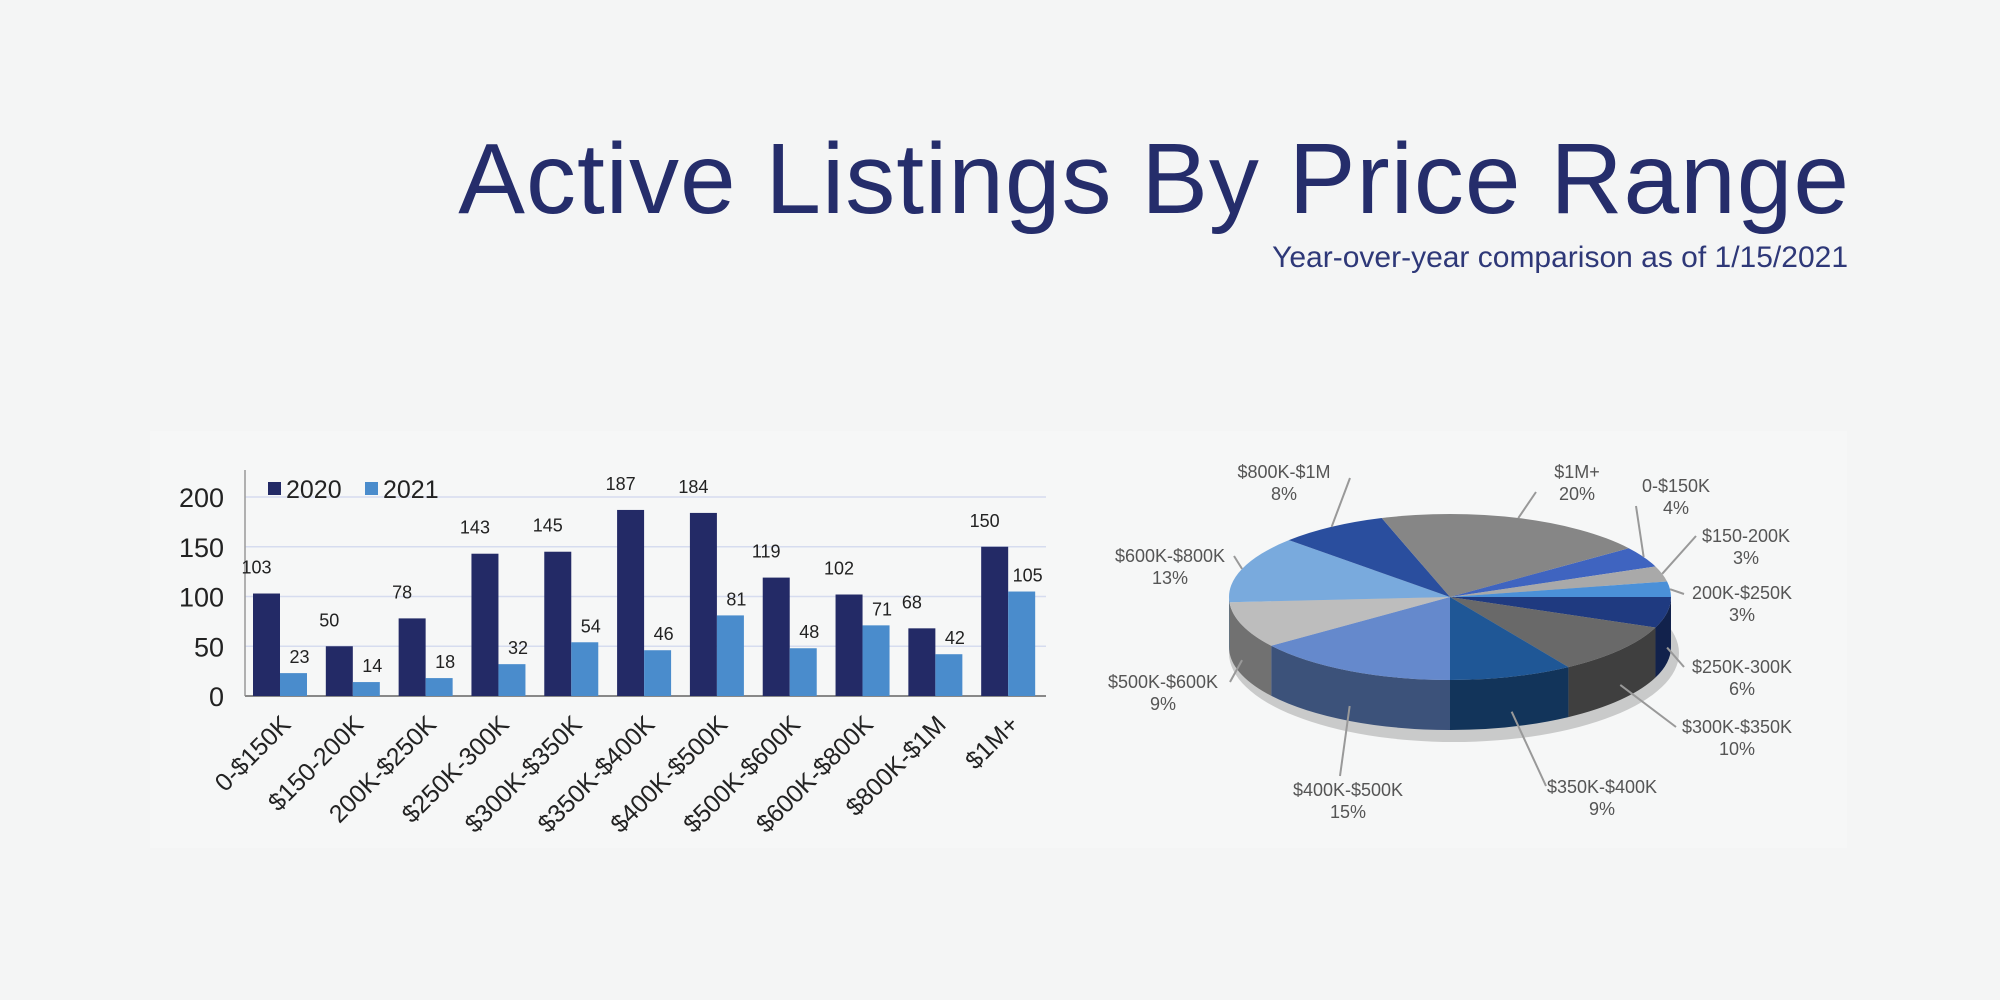  What do you see at coordinates (809, 632) in the screenshot?
I see `data-label: 48` at bounding box center [809, 632].